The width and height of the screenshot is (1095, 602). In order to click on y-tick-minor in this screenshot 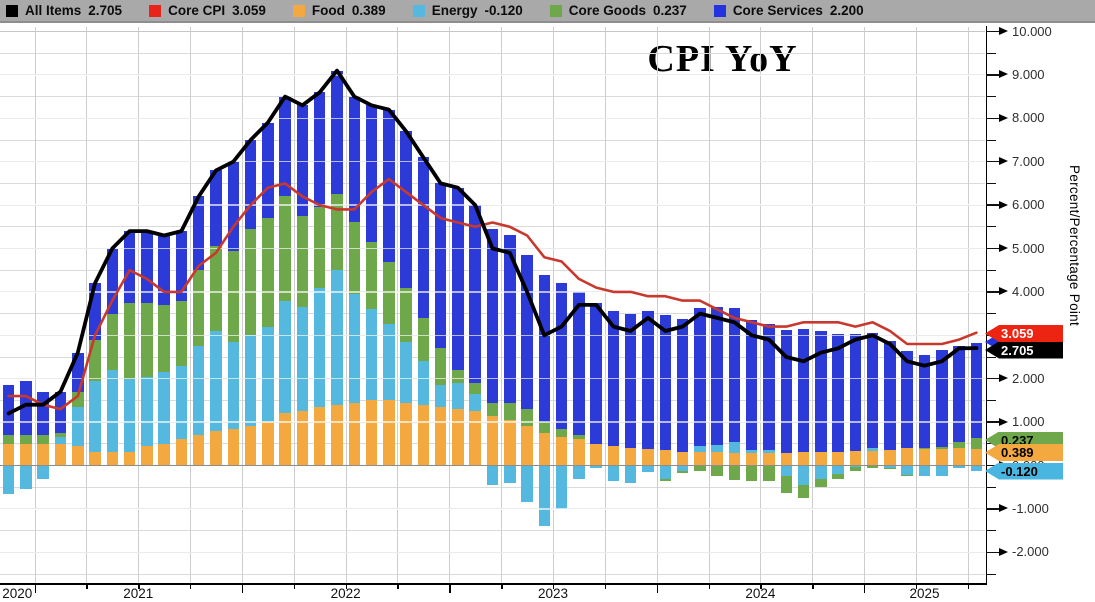, I will do `click(991, 227)`.